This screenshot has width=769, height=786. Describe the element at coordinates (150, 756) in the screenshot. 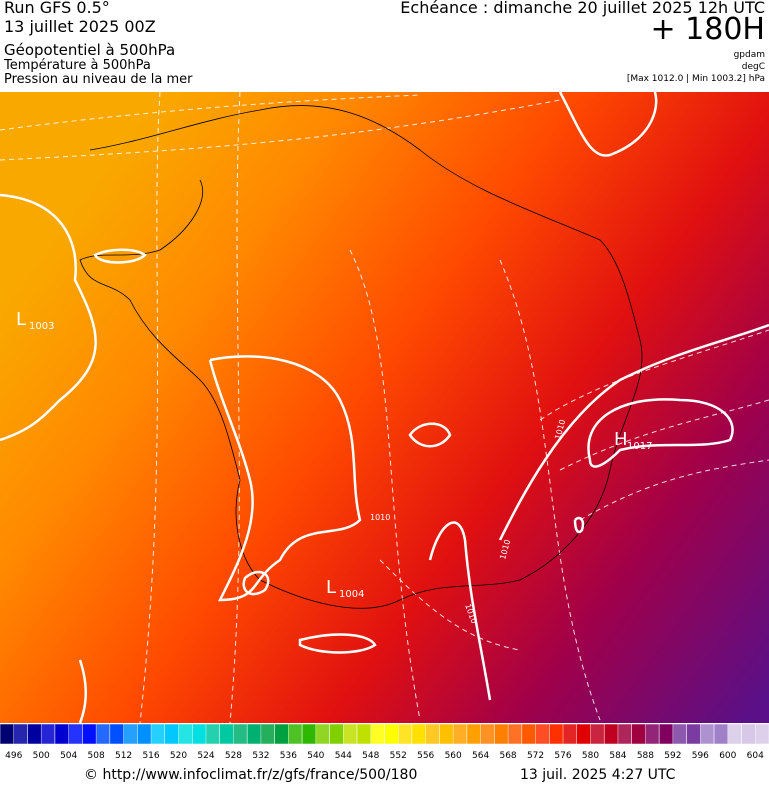

I see `colorbar-label: 516` at that location.